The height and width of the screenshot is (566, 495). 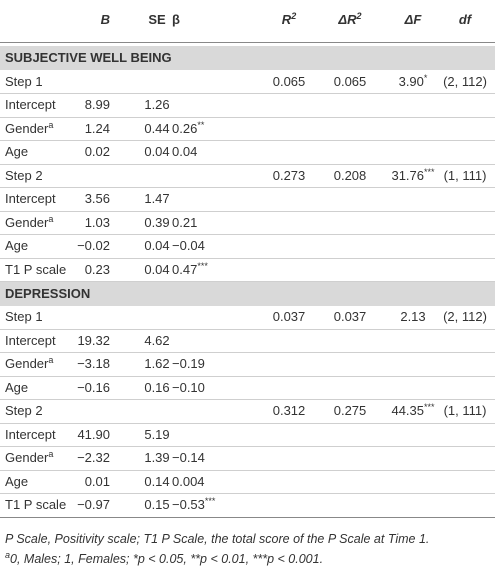 I want to click on table-cell: 0.02, so click(x=97, y=152).